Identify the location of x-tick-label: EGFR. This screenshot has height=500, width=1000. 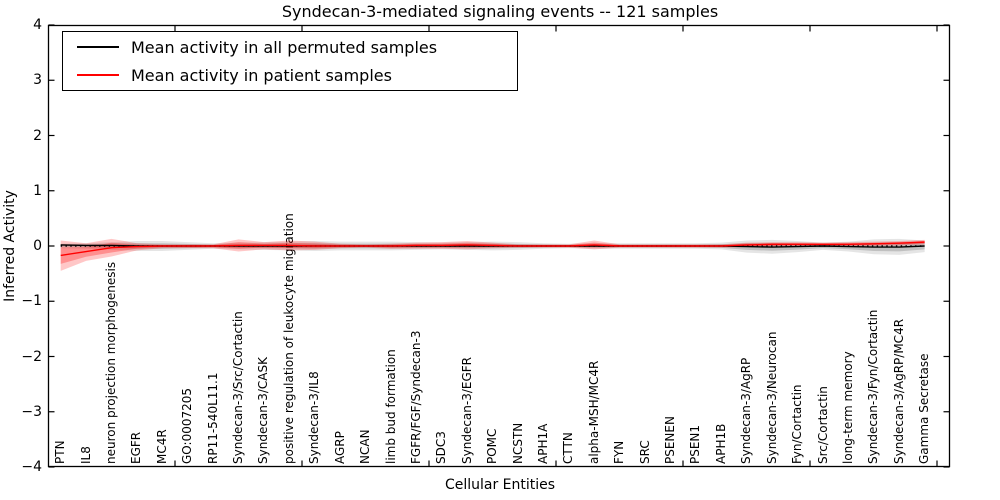
(136, 447).